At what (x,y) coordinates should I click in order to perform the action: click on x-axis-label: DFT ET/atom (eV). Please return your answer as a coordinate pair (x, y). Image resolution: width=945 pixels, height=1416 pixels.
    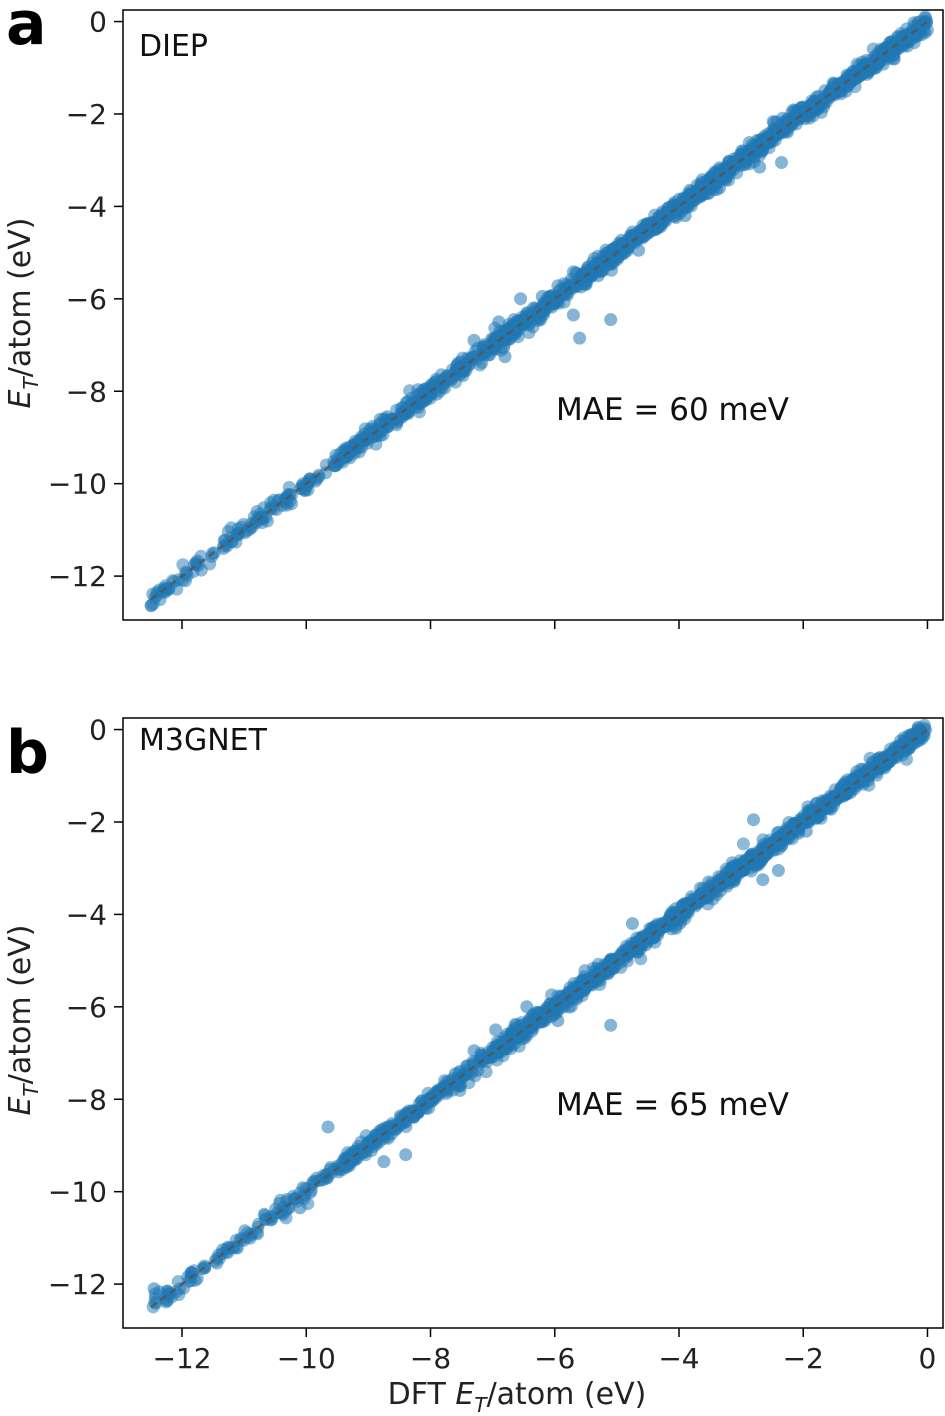
    Looking at the image, I should click on (517, 1396).